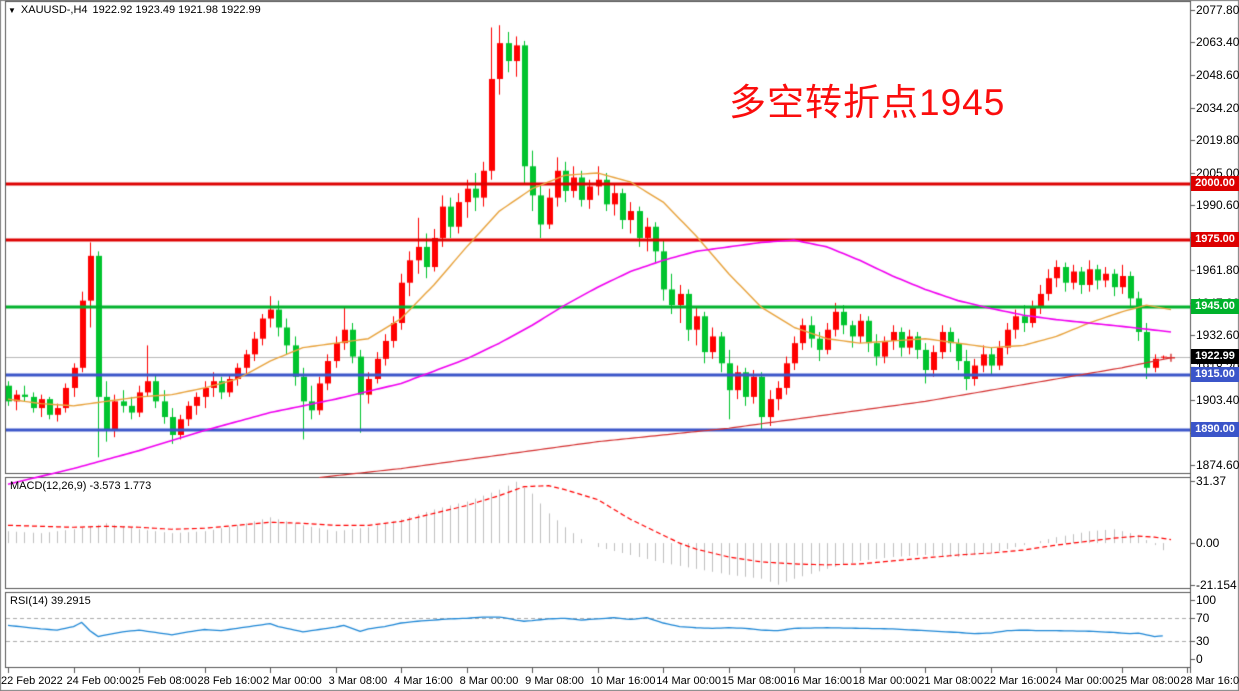 The width and height of the screenshot is (1239, 691). Describe the element at coordinates (1217, 400) in the screenshot. I see `price-tick-label: 1903.40` at that location.